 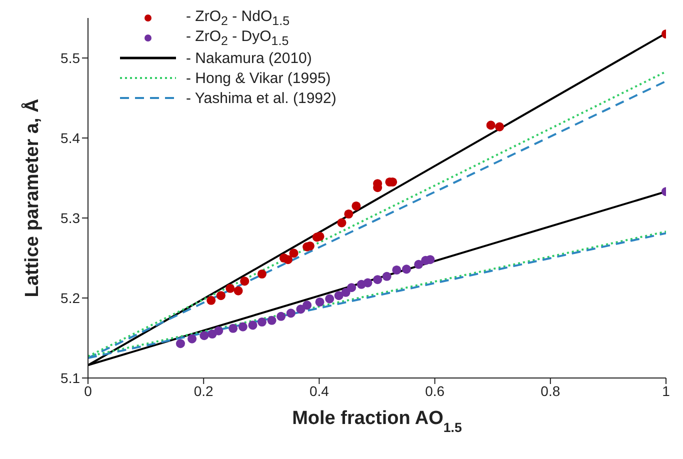 What do you see at coordinates (238, 18) in the screenshot?
I see `legend-label: - ZrO$_{2}$ - NdO$_{1.5}$` at bounding box center [238, 18].